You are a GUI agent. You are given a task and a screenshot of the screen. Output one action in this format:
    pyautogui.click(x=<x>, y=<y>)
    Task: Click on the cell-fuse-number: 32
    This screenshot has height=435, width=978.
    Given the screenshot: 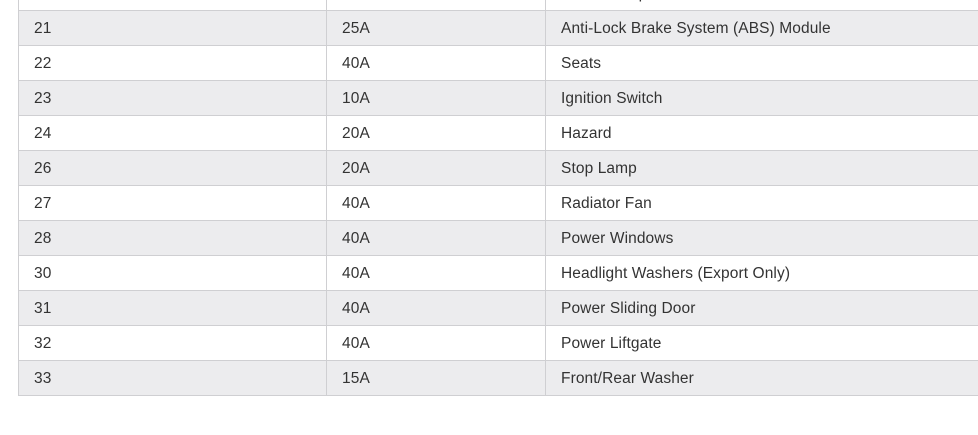 What is the action you would take?
    pyautogui.click(x=172, y=343)
    